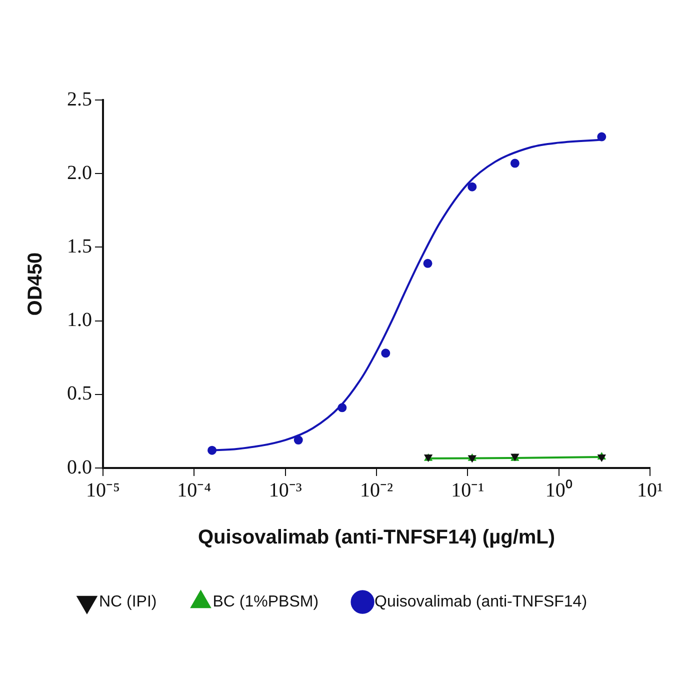 Image resolution: width=700 pixels, height=700 pixels. Describe the element at coordinates (79, 393) in the screenshot. I see `y-tick-label: 0.5` at that location.